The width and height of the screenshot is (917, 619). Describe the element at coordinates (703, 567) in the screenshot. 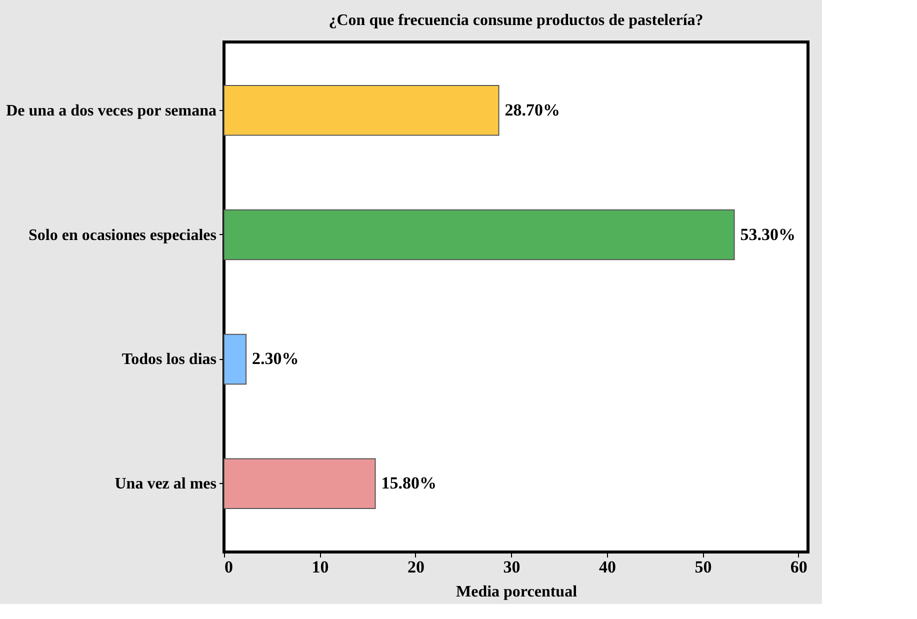

I see `x-tick-label: 50` at that location.